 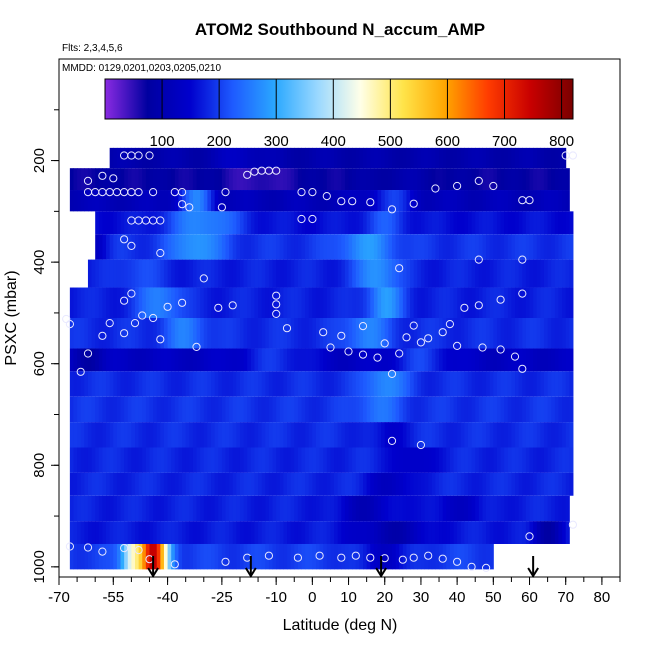 What do you see at coordinates (504, 141) in the screenshot?
I see `colorbar-tick-label: 700` at bounding box center [504, 141].